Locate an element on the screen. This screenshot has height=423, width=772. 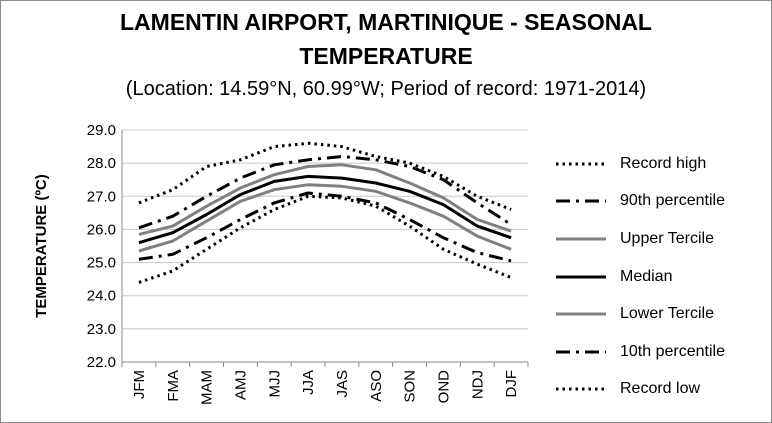
series-line-90th-percentile is located at coordinates (325, 192).